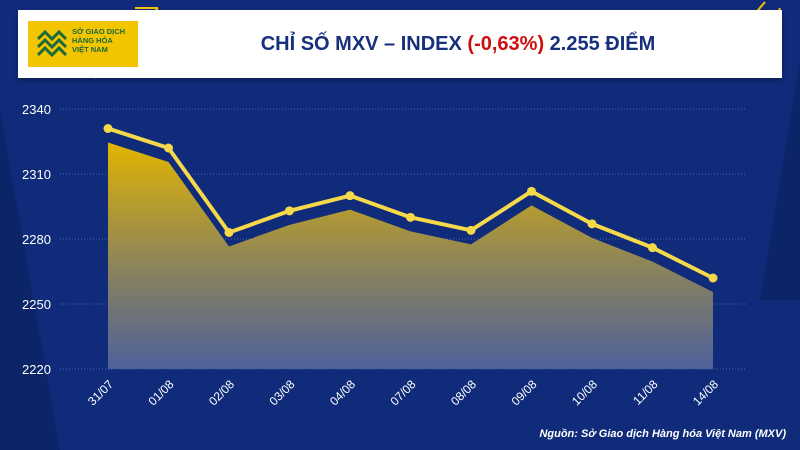  I want to click on y-tick-label: 2250, so click(36, 304).